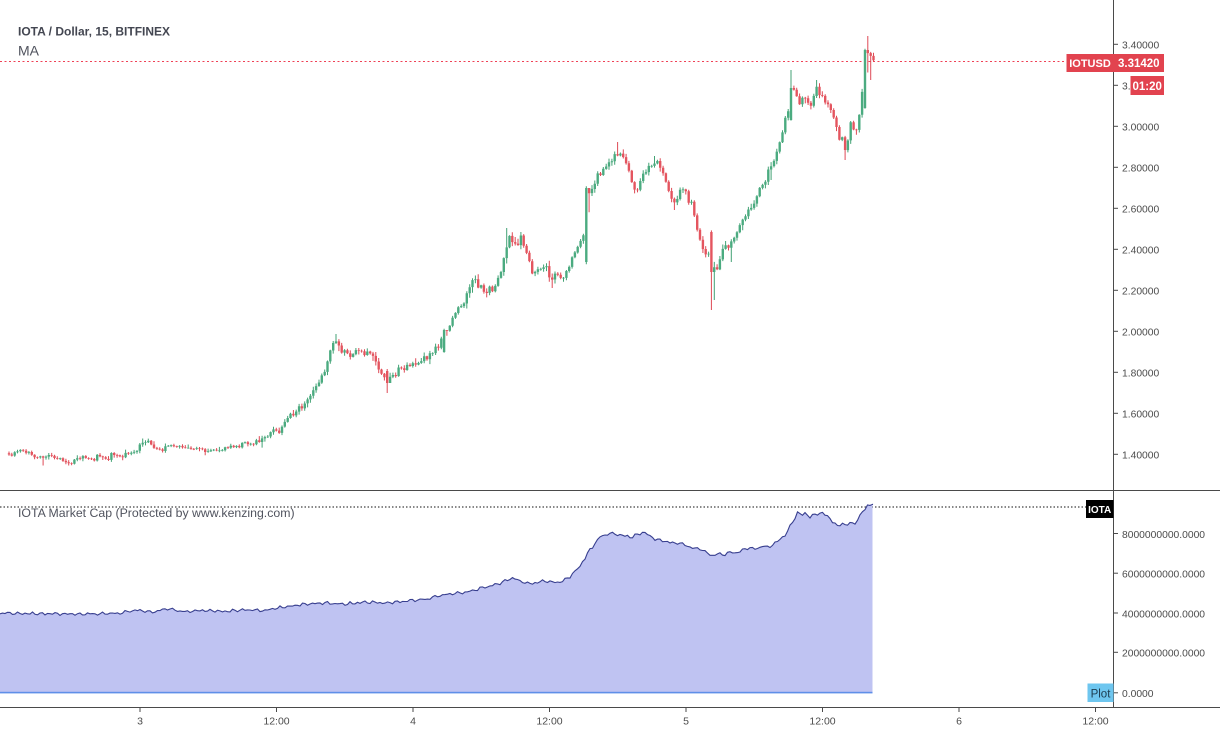 The width and height of the screenshot is (1220, 745). I want to click on svg-text: Plot, so click(1101, 695).